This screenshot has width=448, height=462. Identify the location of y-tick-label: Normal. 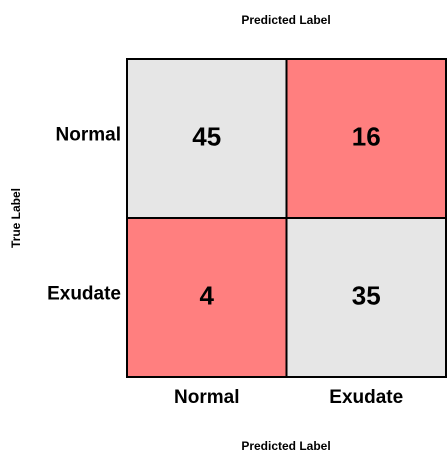
(88, 135).